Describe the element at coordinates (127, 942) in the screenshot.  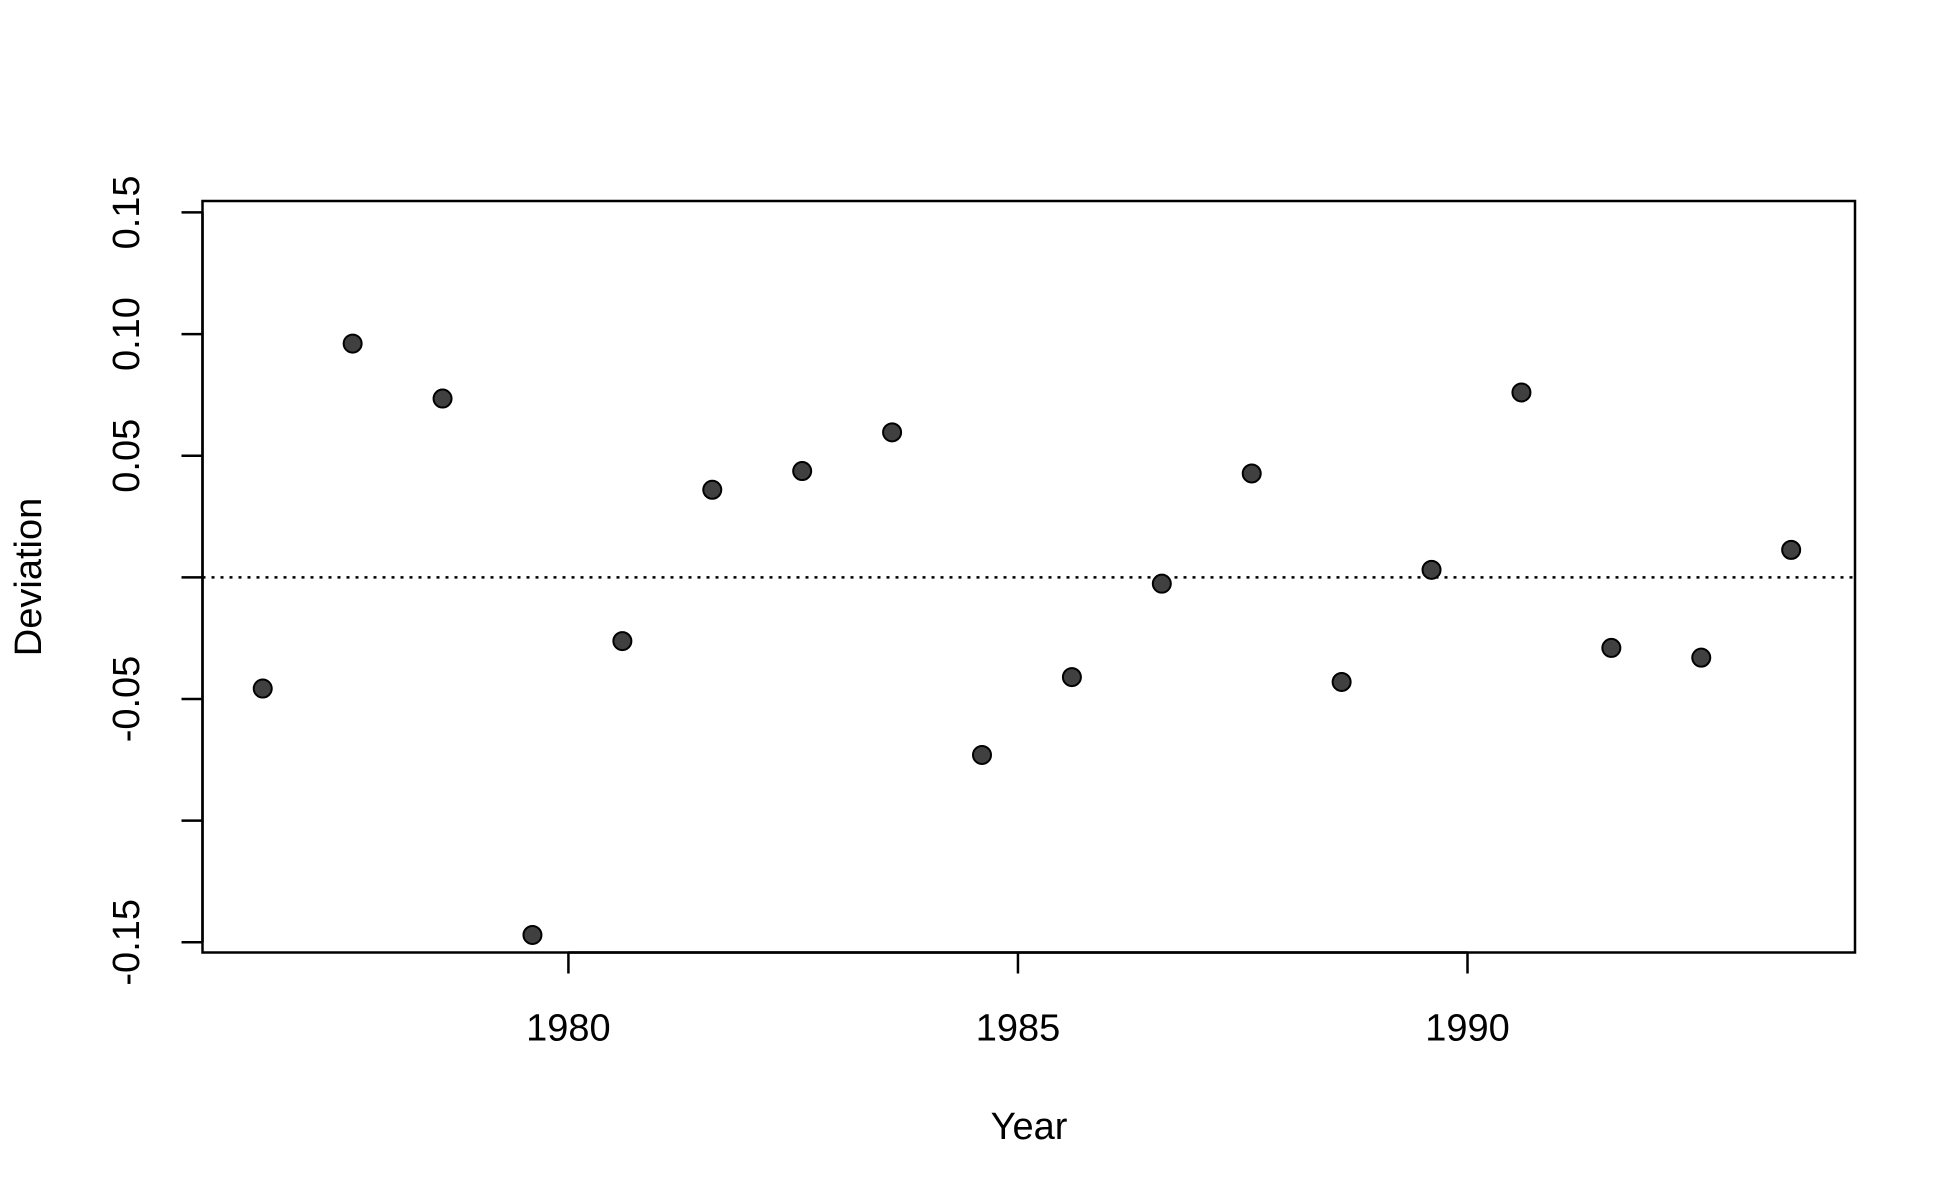
I see `y-tick-label: -0.15` at that location.